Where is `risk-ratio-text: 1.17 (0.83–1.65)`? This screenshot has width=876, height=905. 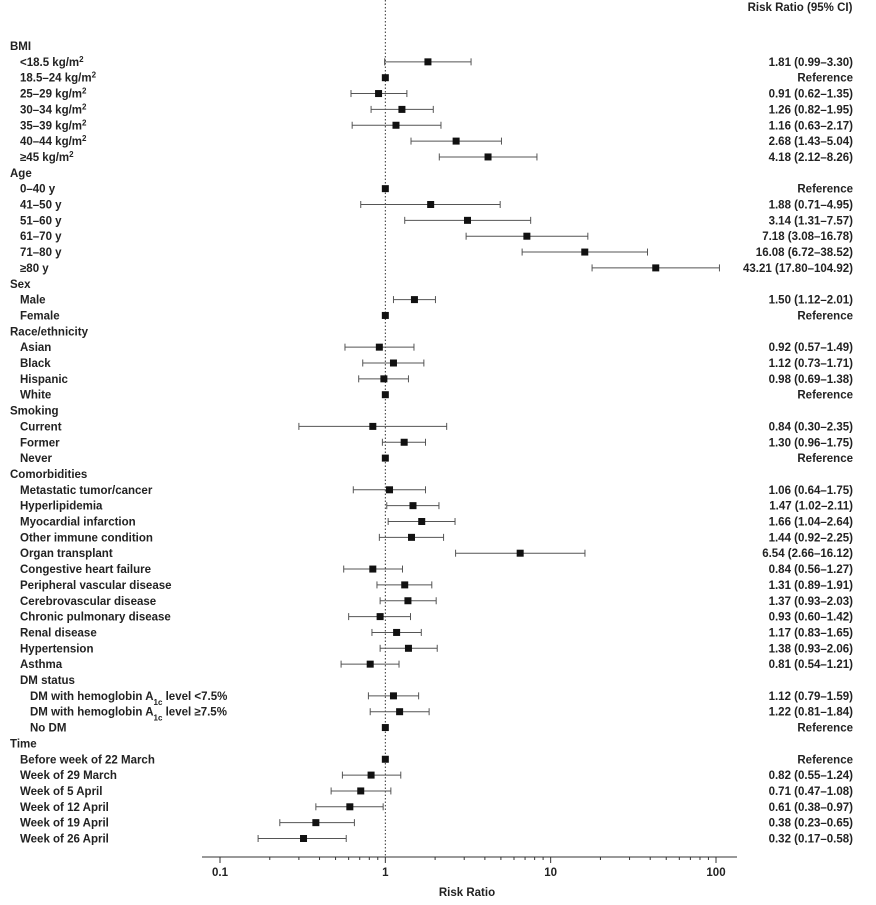
risk-ratio-text: 1.17 (0.83–1.65) is located at coordinates (811, 633).